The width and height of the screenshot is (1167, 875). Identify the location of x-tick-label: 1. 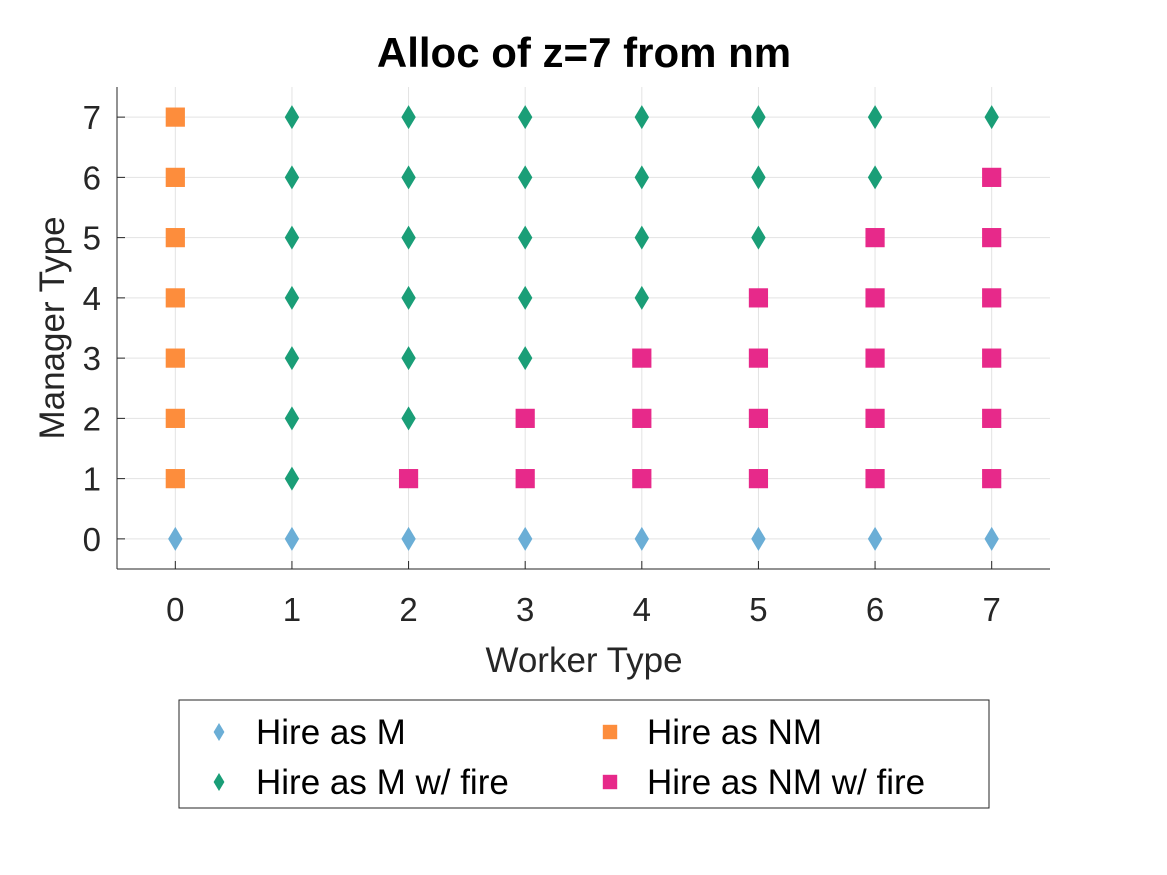
(292, 609).